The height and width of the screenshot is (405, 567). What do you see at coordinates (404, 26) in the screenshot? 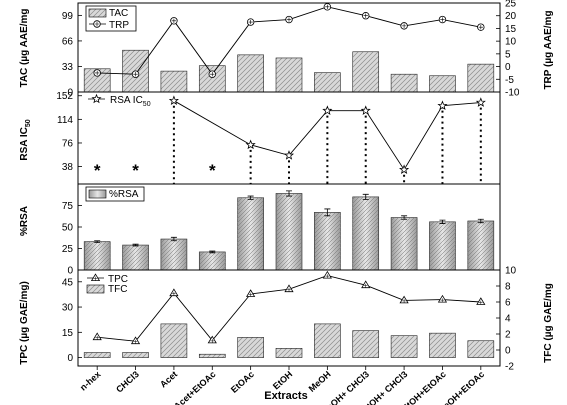
I see `trp-point-etoh-chcl3` at bounding box center [404, 26].